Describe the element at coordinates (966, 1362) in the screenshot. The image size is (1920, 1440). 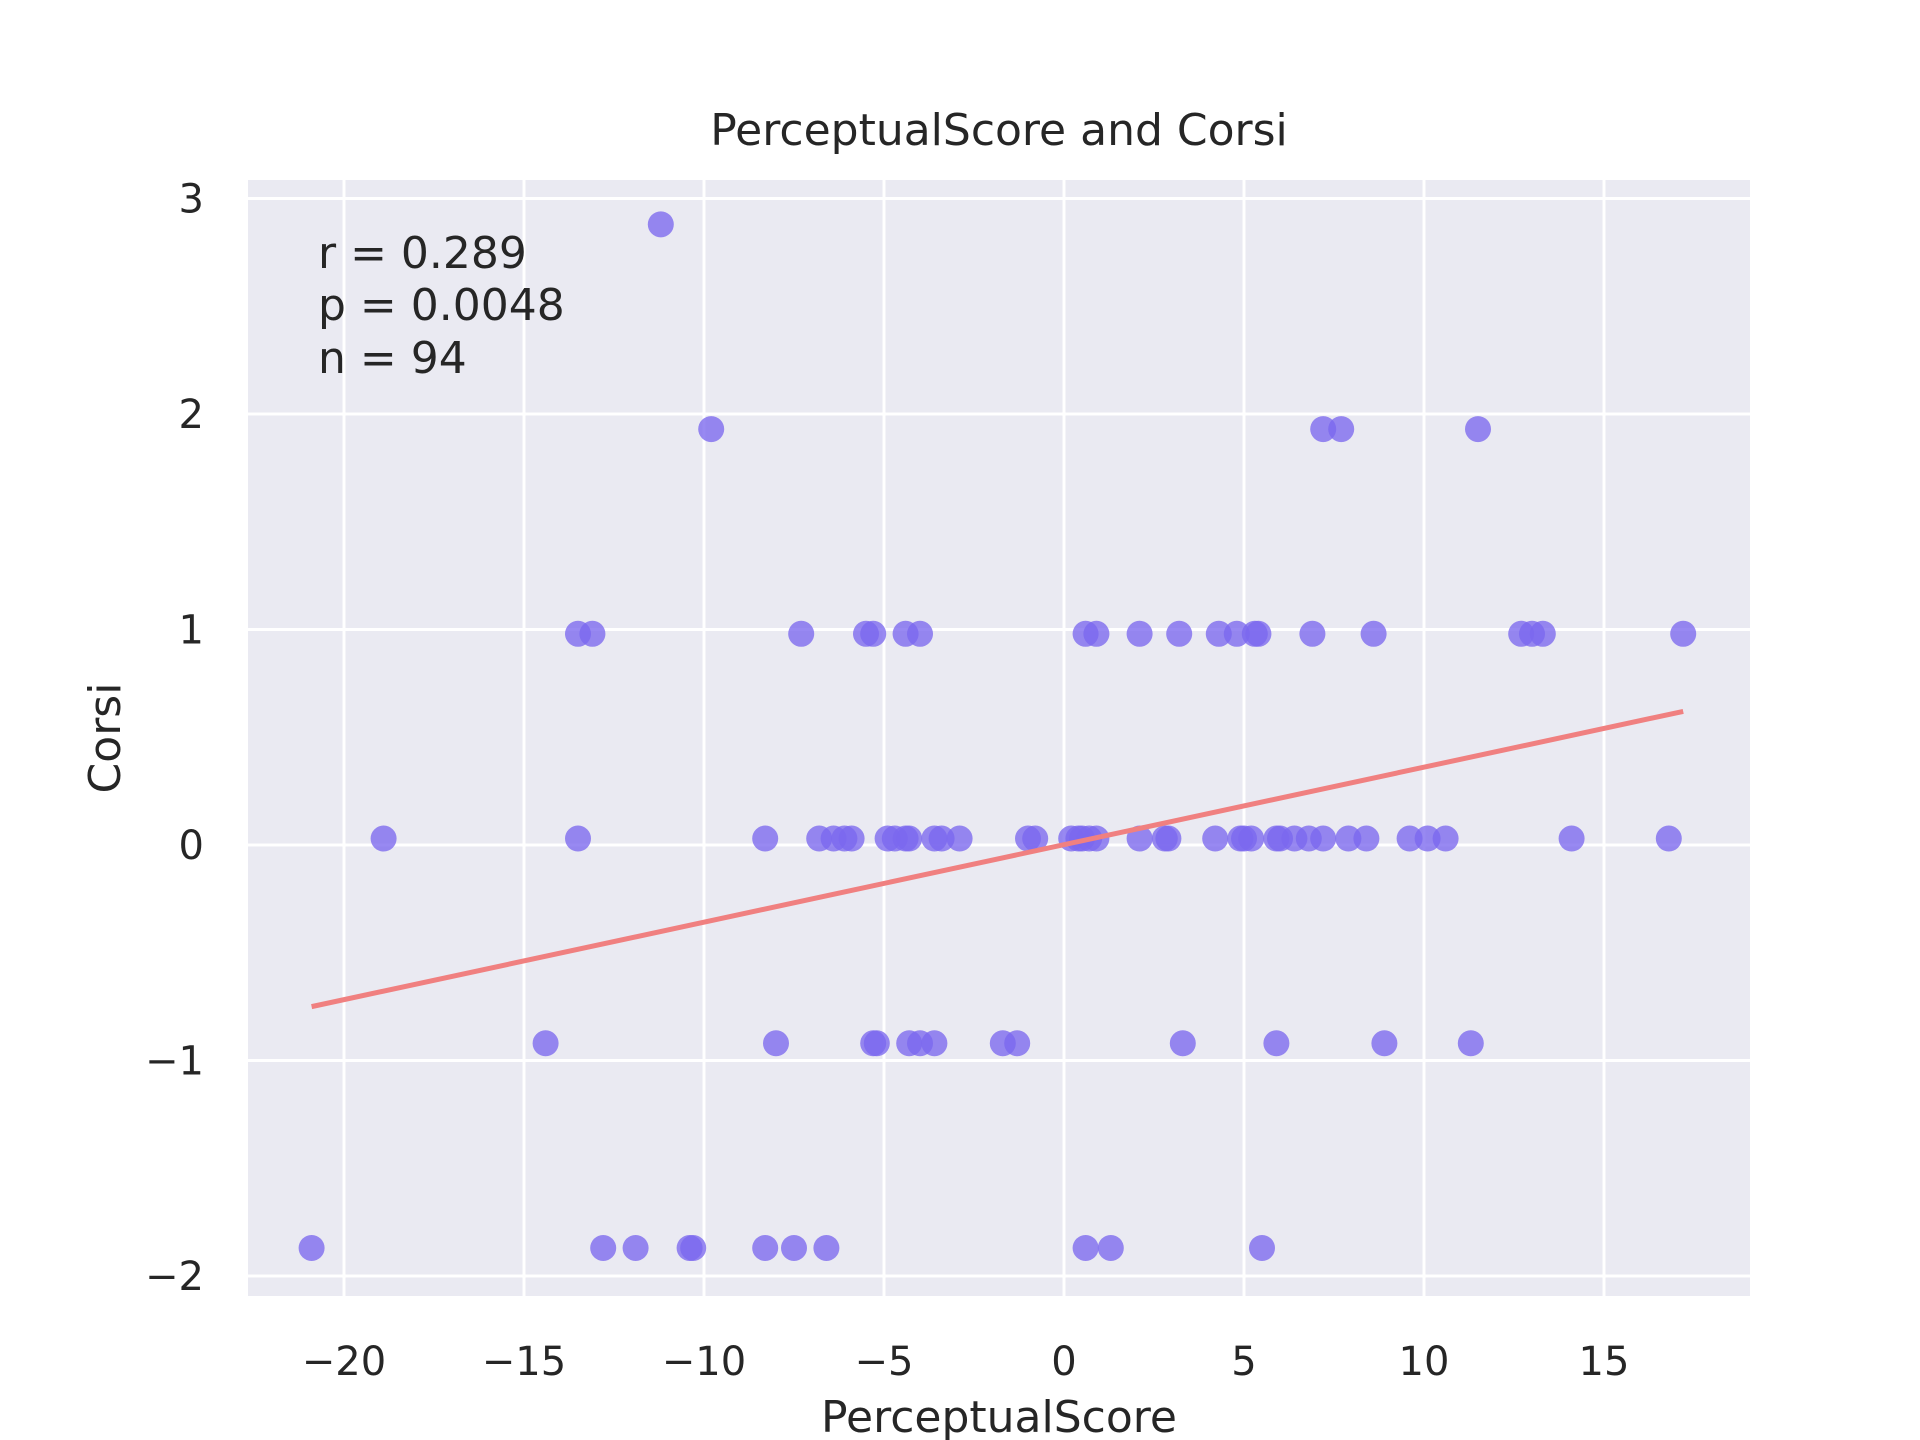
I see `x-tick-labels: −20 −15 −10 −5 0 5 10 15` at that location.